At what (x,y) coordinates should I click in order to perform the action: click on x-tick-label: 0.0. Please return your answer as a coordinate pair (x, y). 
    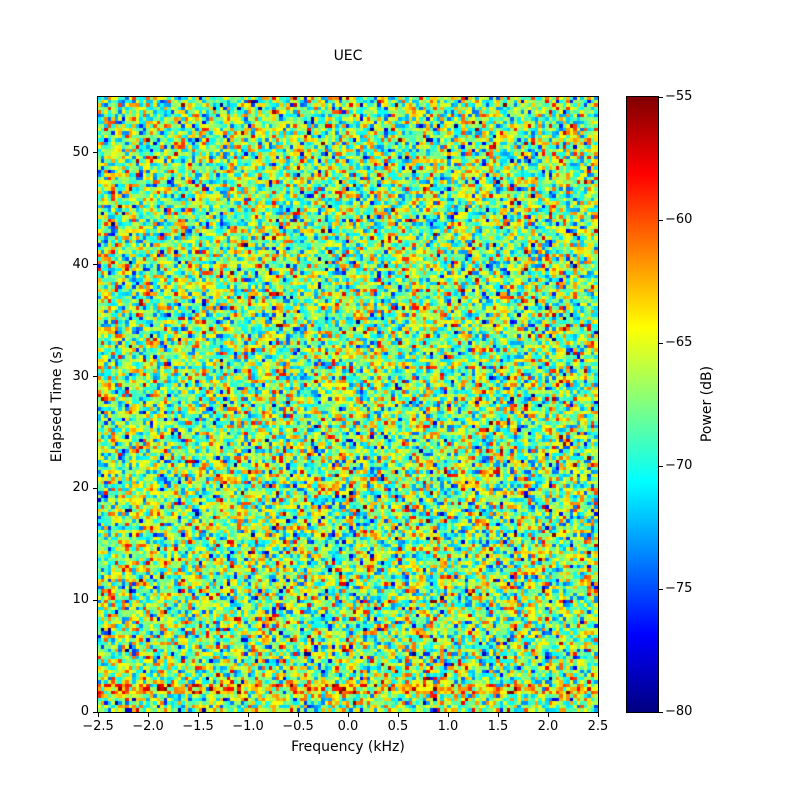
    Looking at the image, I should click on (348, 726).